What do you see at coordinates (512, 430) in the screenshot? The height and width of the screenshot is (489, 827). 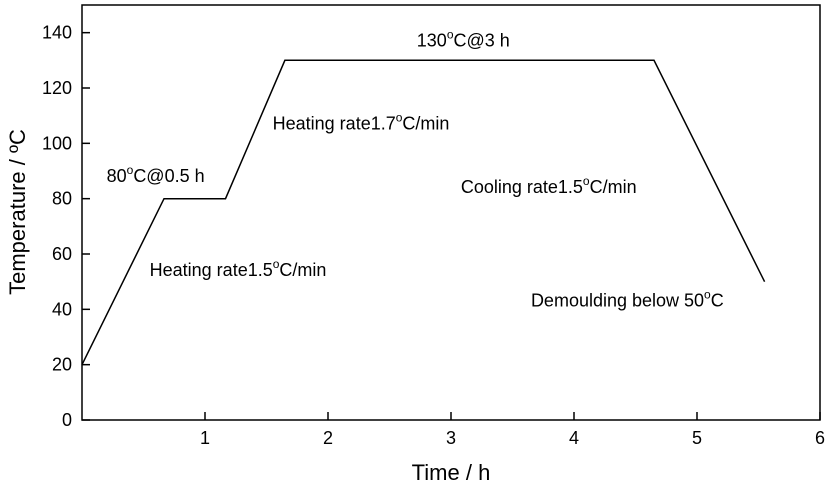 I see `x-axis-ticks: 1 2 3 4 5 6` at bounding box center [512, 430].